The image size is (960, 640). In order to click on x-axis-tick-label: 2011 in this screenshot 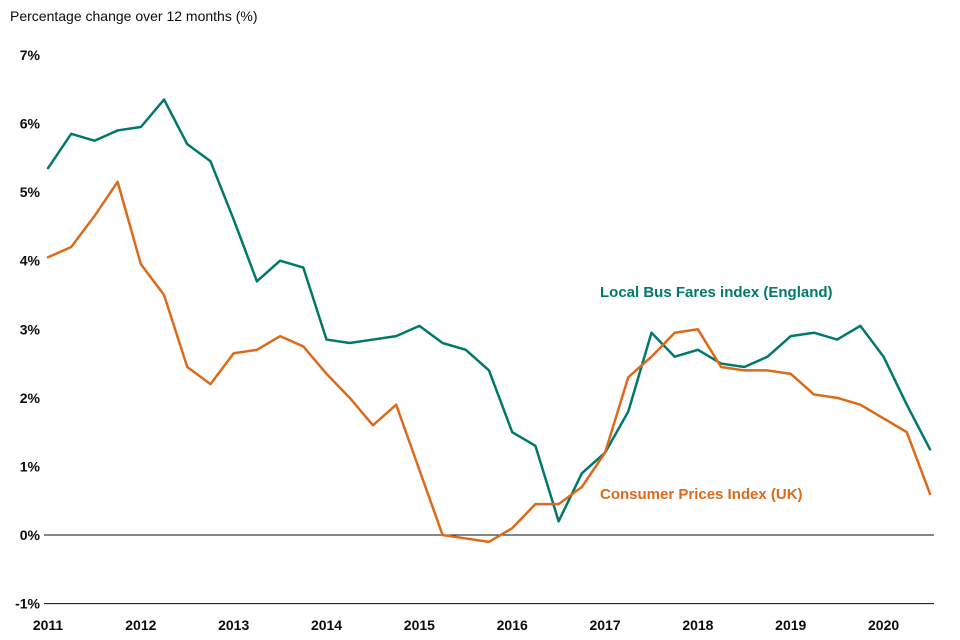, I will do `click(48, 625)`.